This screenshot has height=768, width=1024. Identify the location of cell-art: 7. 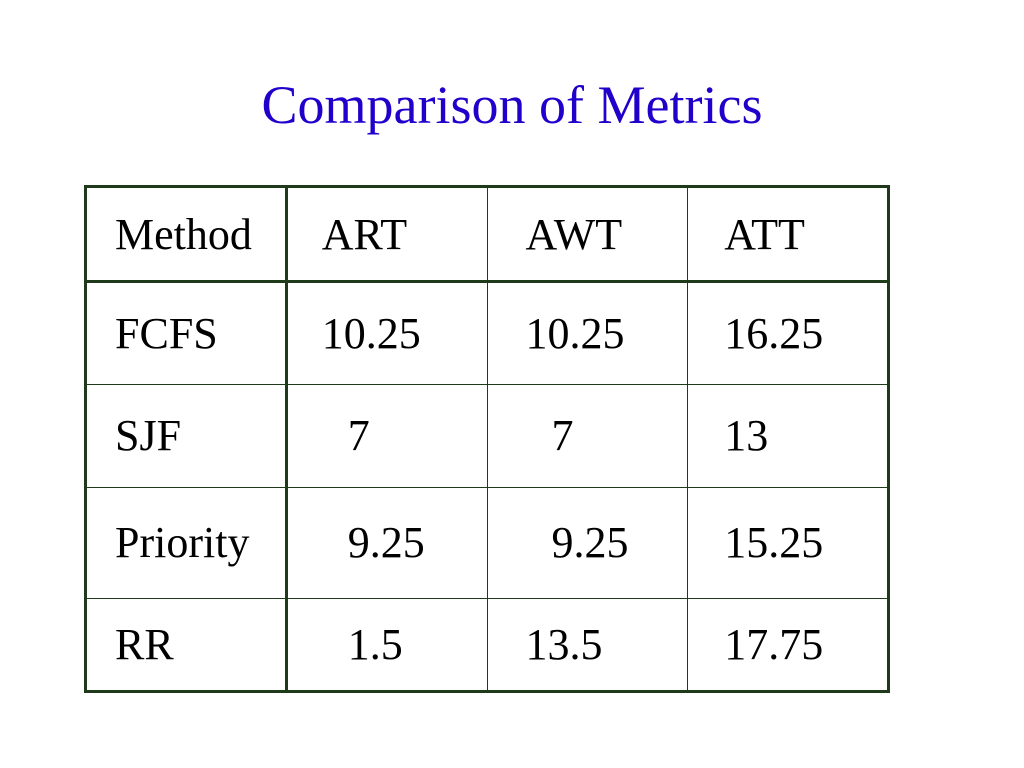
(386, 436).